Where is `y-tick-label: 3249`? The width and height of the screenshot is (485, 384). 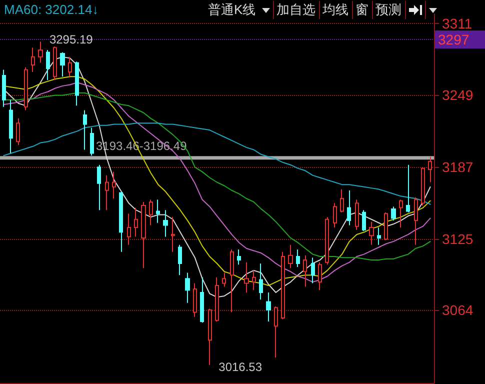 y-tick-label: 3249 is located at coordinates (458, 95).